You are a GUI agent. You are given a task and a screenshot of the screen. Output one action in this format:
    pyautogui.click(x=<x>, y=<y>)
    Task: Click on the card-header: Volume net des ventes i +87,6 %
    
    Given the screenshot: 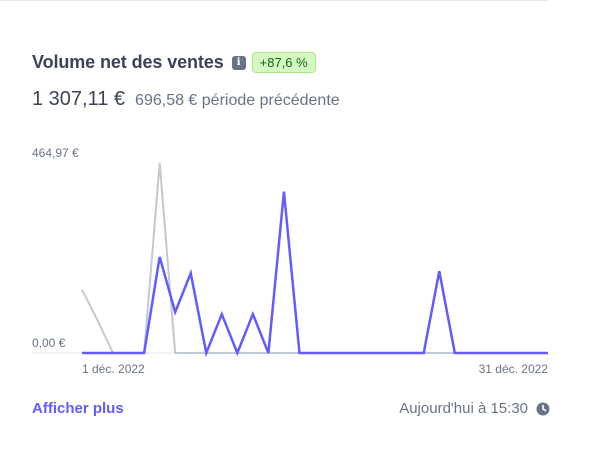 What is the action you would take?
    pyautogui.click(x=174, y=62)
    